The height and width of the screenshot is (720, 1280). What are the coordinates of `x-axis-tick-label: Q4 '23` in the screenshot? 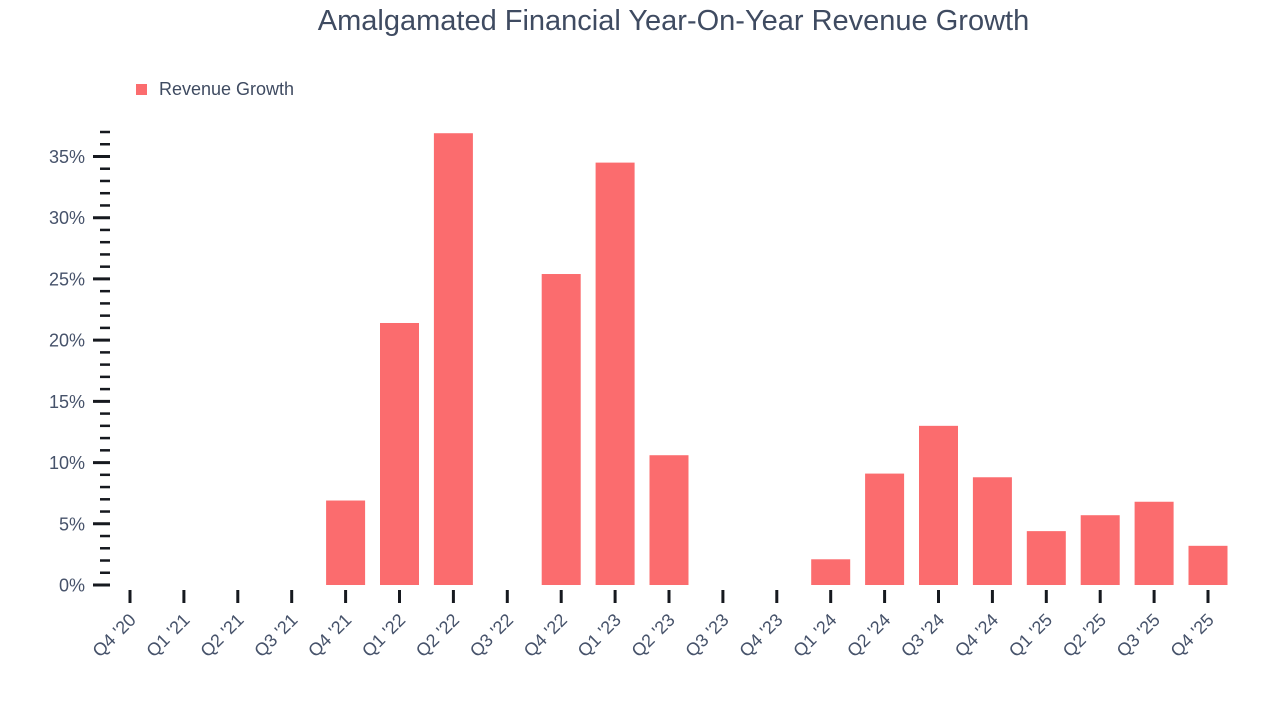 It's located at (760, 635).